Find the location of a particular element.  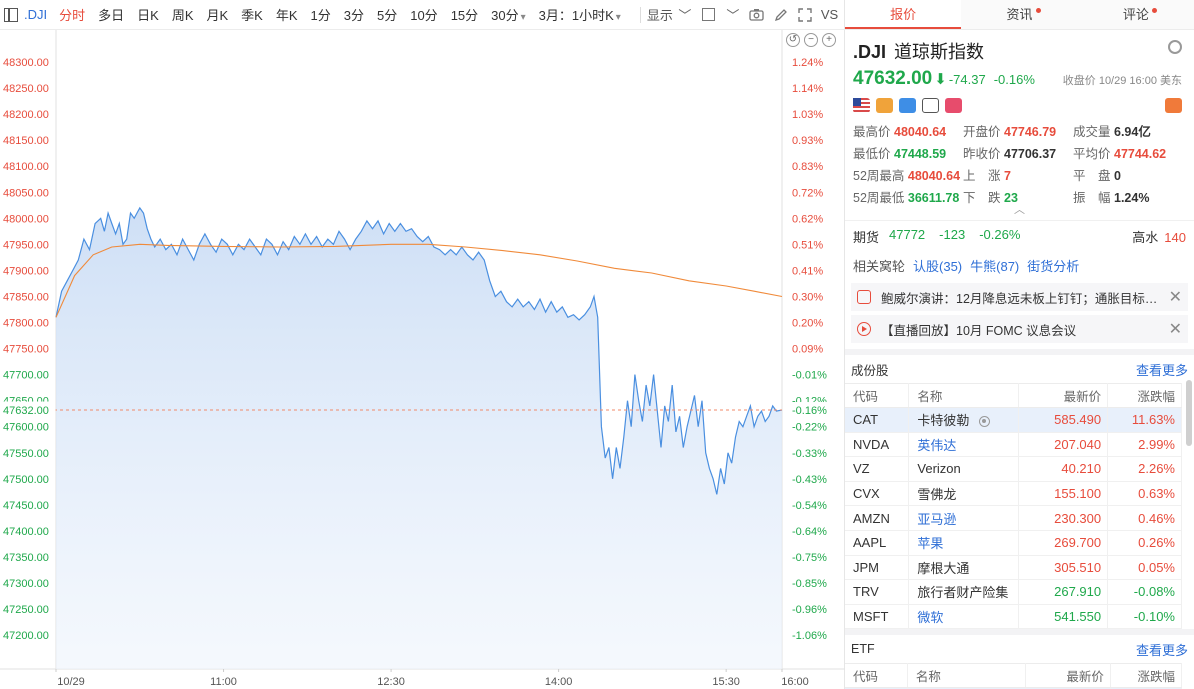

pen-icon is located at coordinates (781, 15).